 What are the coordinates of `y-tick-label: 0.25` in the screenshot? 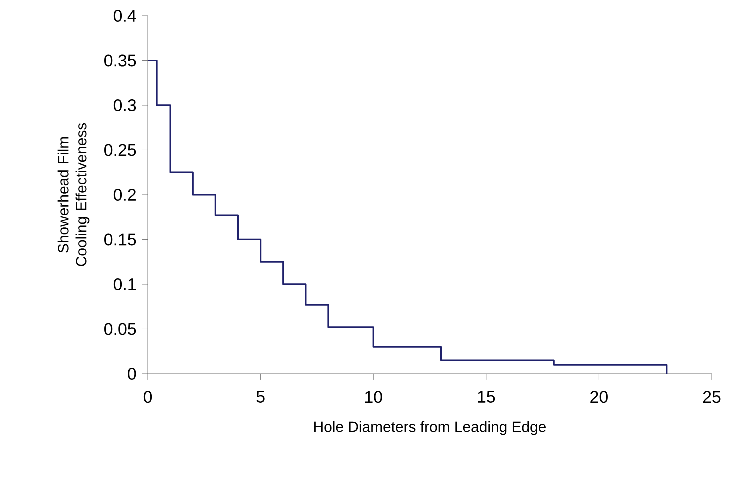 It's located at (120, 150).